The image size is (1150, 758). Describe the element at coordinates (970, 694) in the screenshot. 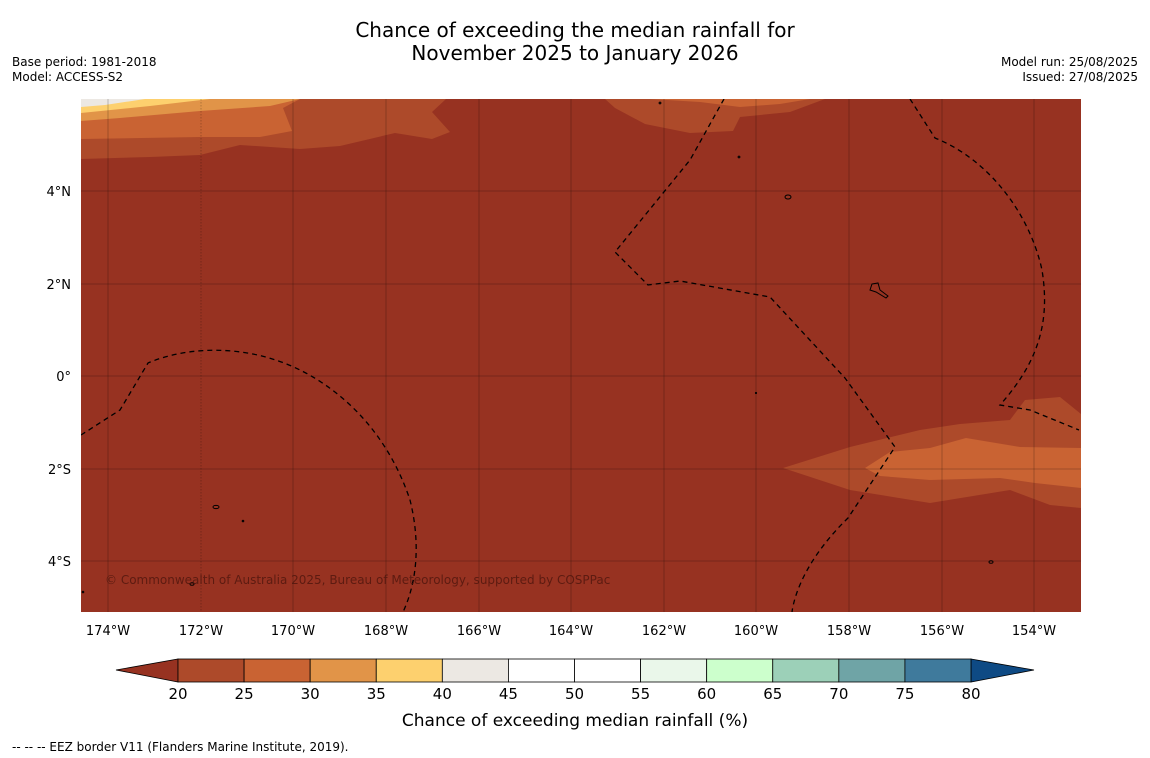

I see `colorbar-tick-80: 80` at that location.